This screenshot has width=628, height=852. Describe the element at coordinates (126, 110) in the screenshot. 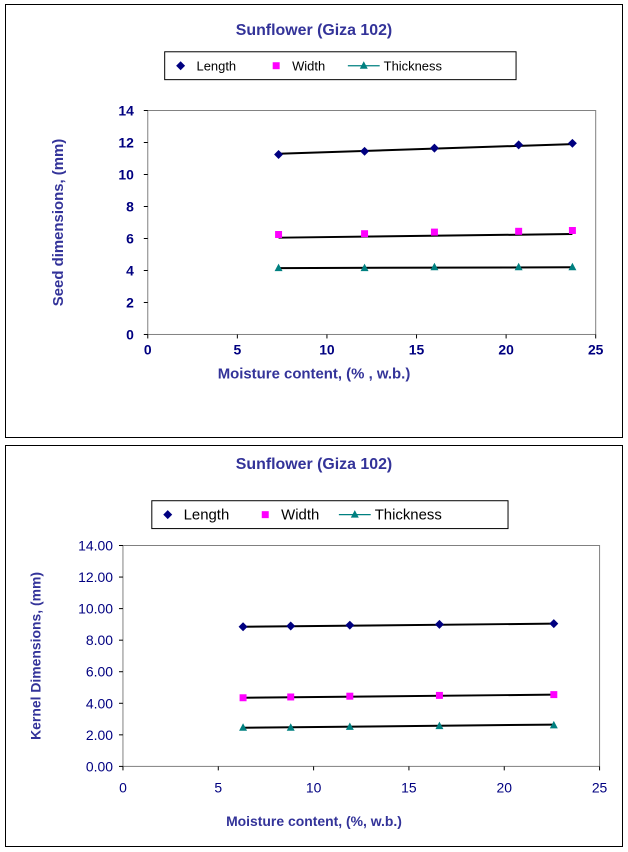

I see `y-tick-label: 14` at that location.